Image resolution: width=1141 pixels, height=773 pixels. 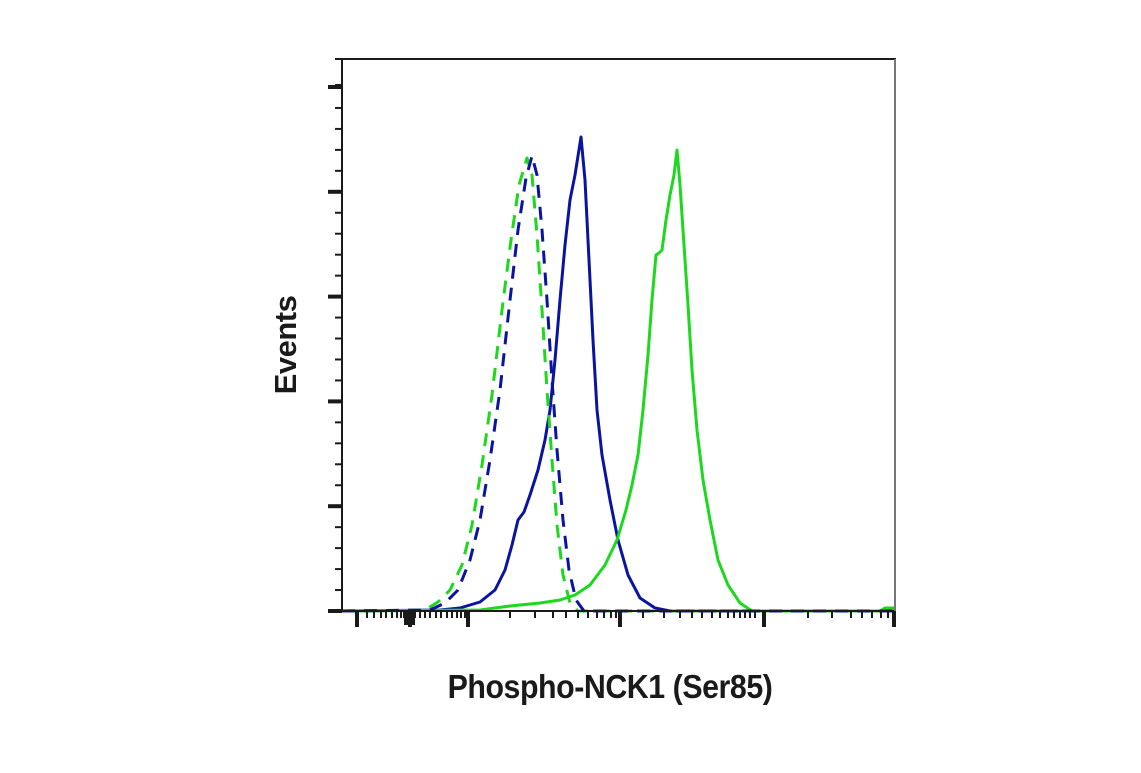 I want to click on x-axis-label: Phospho-NCK1 (Ser85), so click(x=610, y=686).